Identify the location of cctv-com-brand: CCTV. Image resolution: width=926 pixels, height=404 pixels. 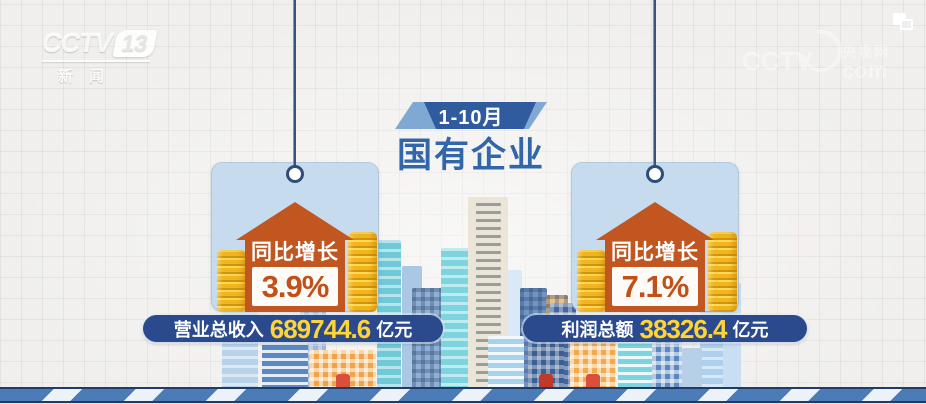
(777, 61).